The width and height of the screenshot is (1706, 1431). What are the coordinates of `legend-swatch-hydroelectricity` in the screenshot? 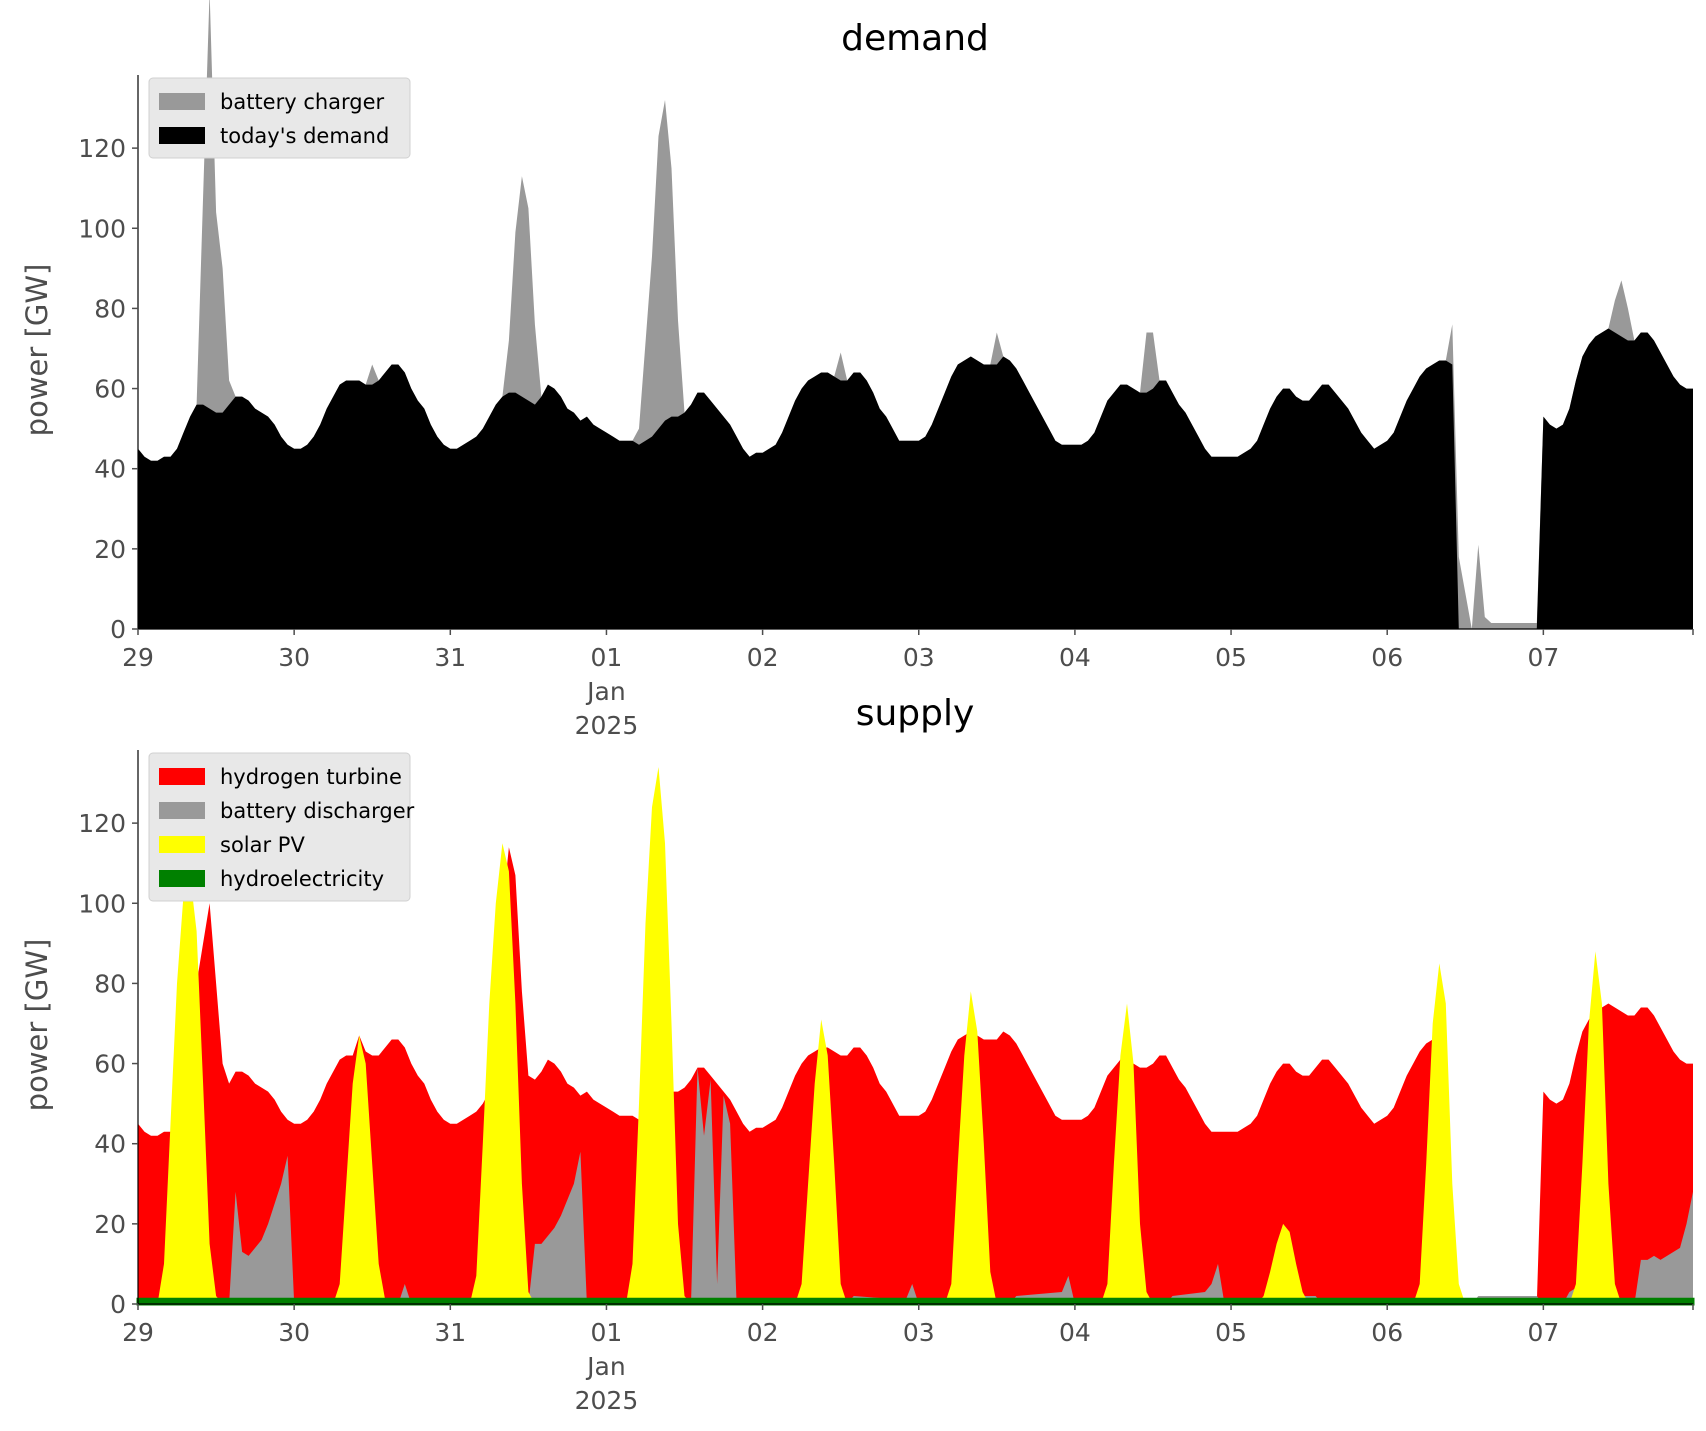 It's located at (182, 878).